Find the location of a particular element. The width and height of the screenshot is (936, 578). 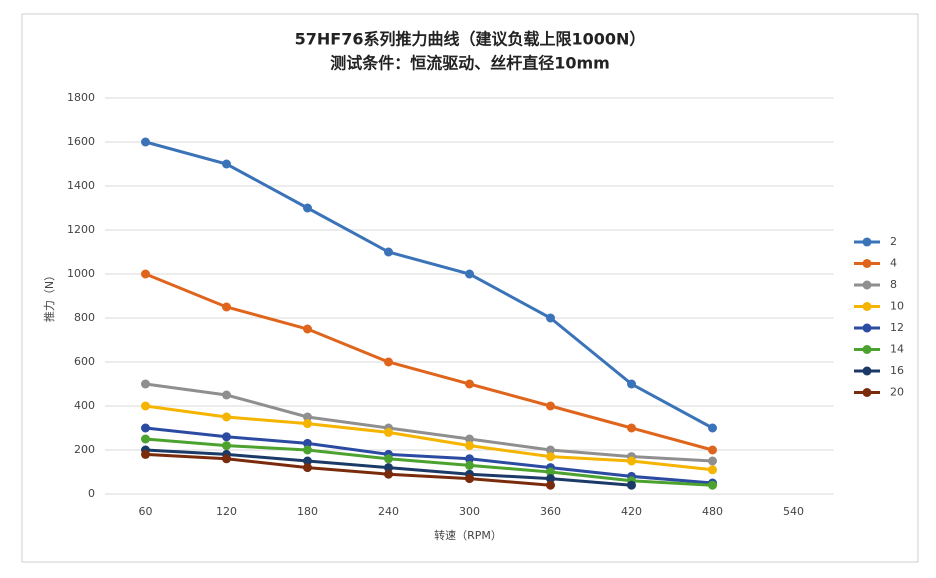

x-tick-label: 120 is located at coordinates (226, 511).